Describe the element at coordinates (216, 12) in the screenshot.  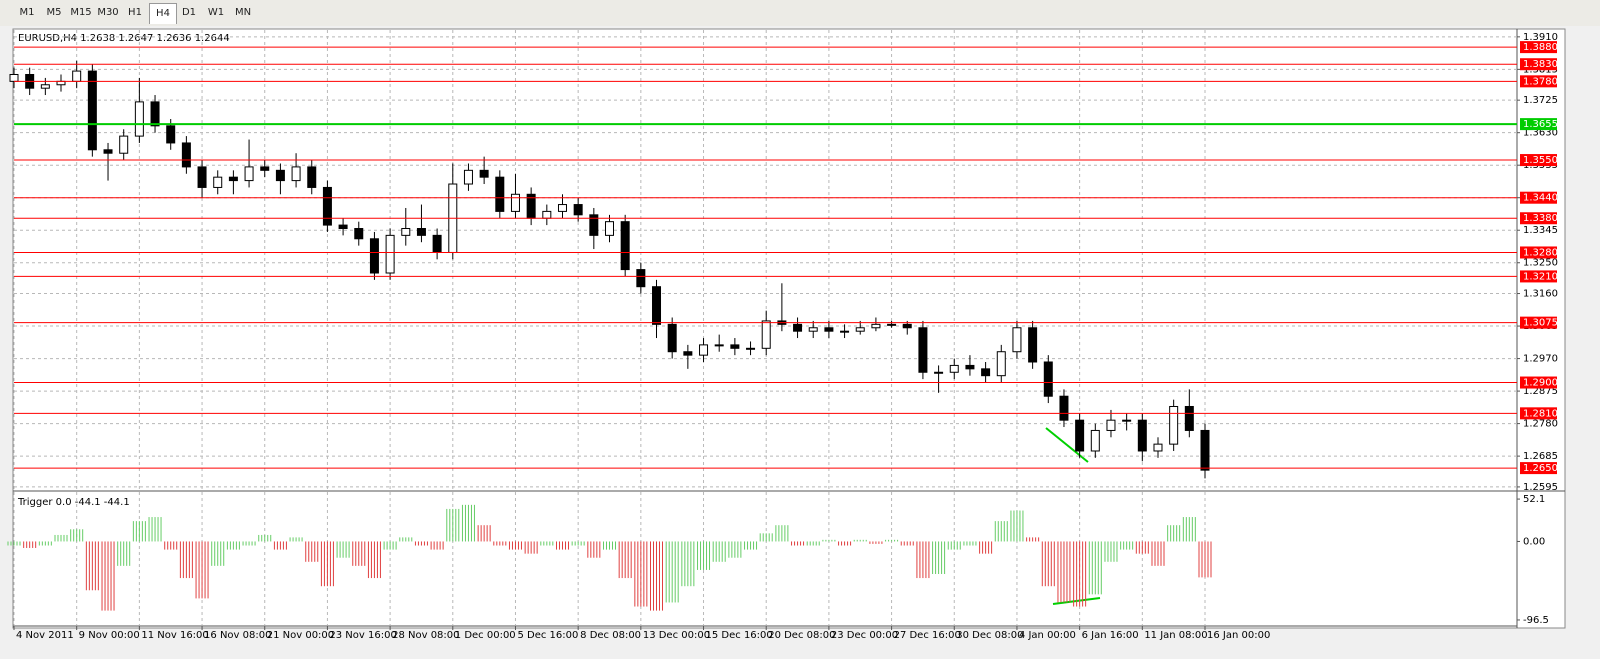
I see `timeframe-button: W1` at that location.